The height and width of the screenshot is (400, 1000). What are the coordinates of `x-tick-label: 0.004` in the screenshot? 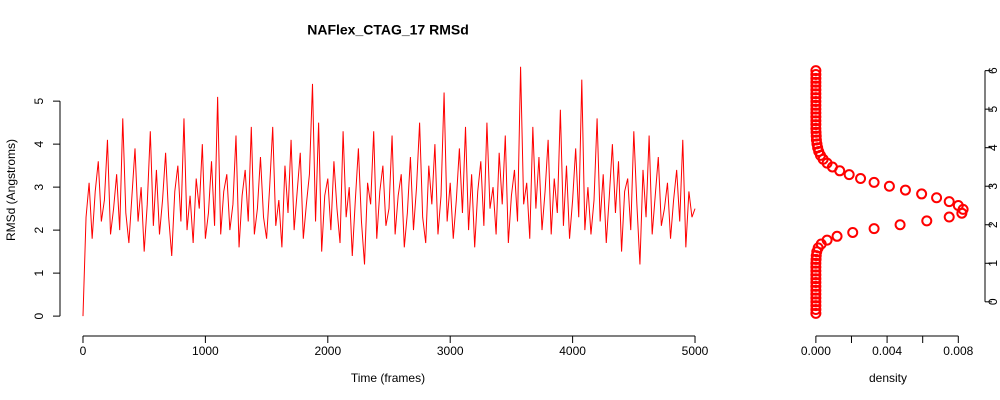 It's located at (887, 351).